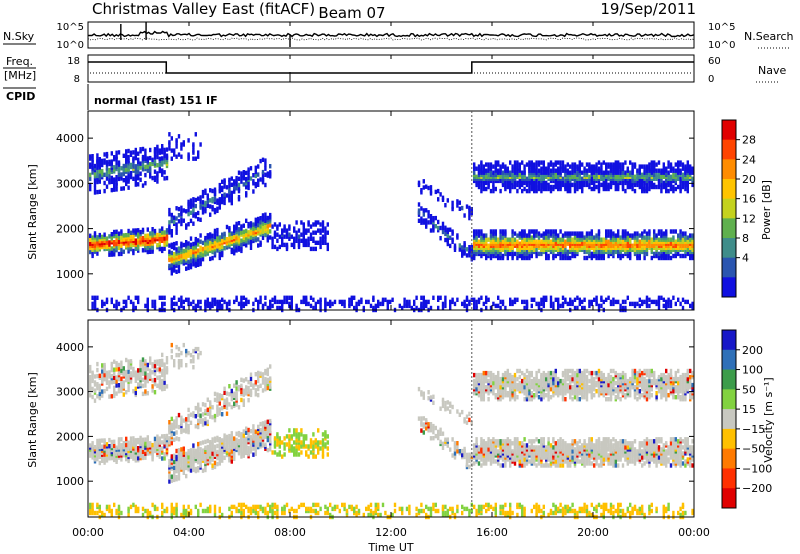 The height and width of the screenshot is (554, 800). I want to click on noise-left-tick-bottom: 10^0, so click(70, 45).